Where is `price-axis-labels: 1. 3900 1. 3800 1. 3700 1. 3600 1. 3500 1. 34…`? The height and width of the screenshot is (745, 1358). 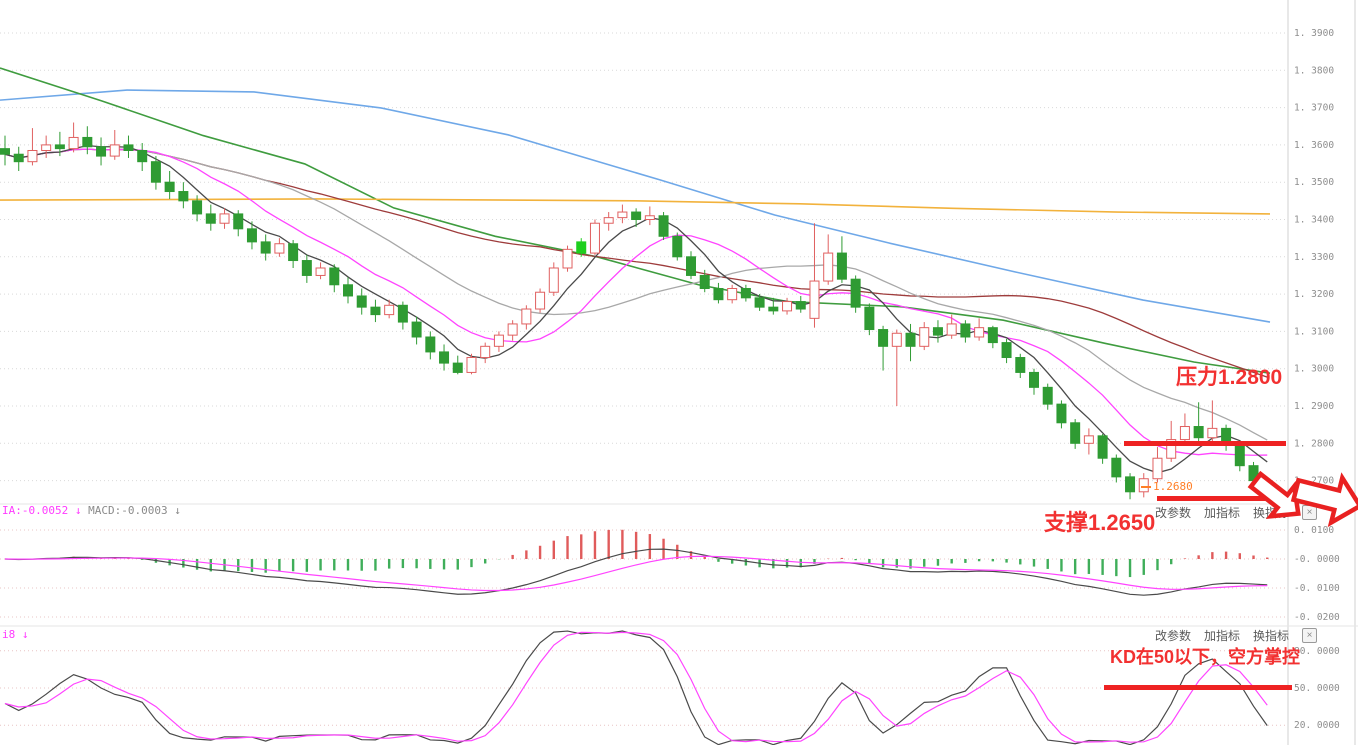
price-axis-labels: 1. 3900 1. 3800 1. 3700 1. 3600 1. 3500 1. 34… is located at coordinates (1317, 379).